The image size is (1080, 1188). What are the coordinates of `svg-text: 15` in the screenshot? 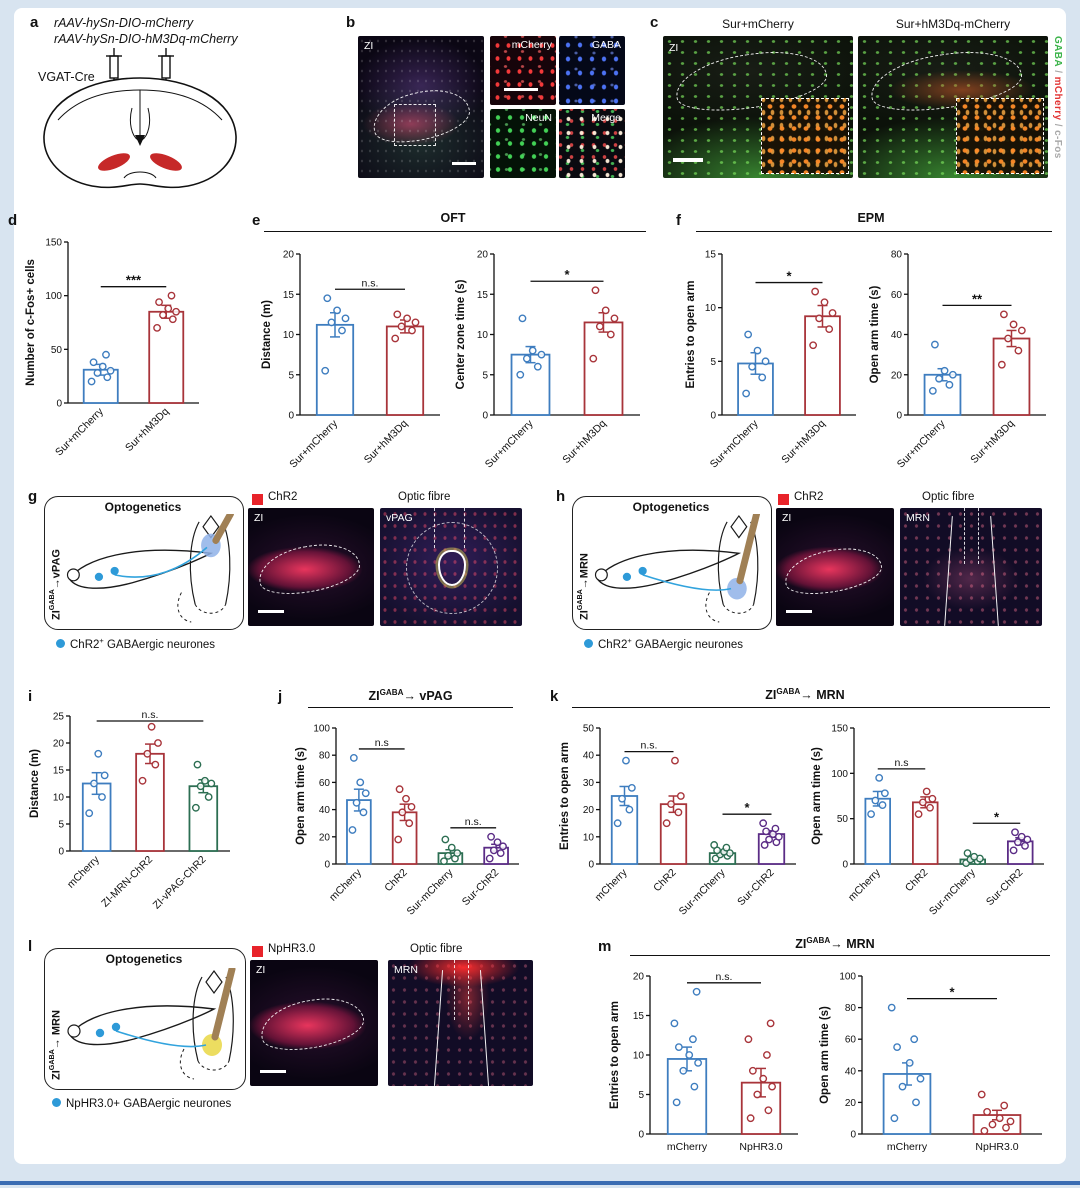 It's located at (639, 1016).